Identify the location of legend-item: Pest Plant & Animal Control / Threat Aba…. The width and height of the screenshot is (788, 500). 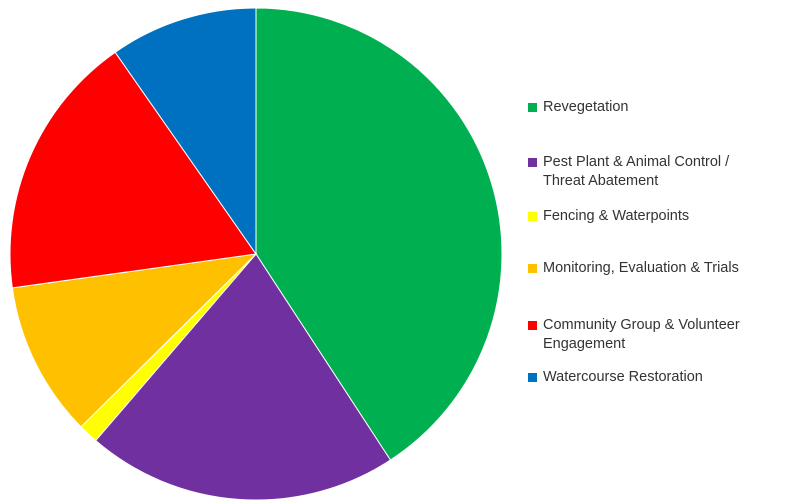
(628, 172).